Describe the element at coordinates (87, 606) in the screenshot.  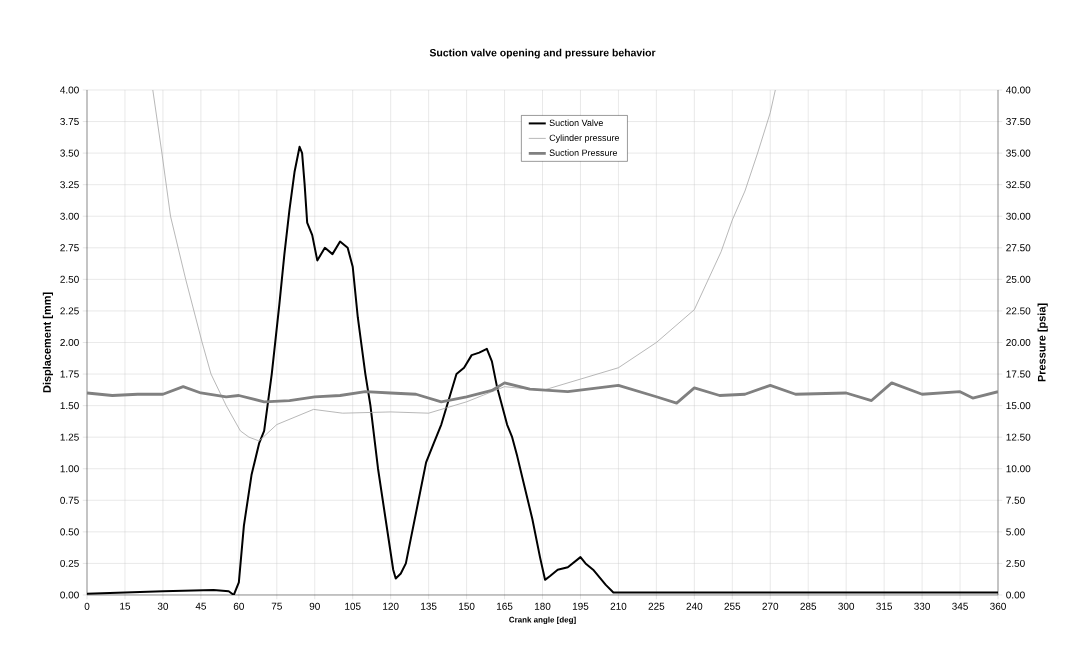
I see `x-tick-label: 0` at that location.